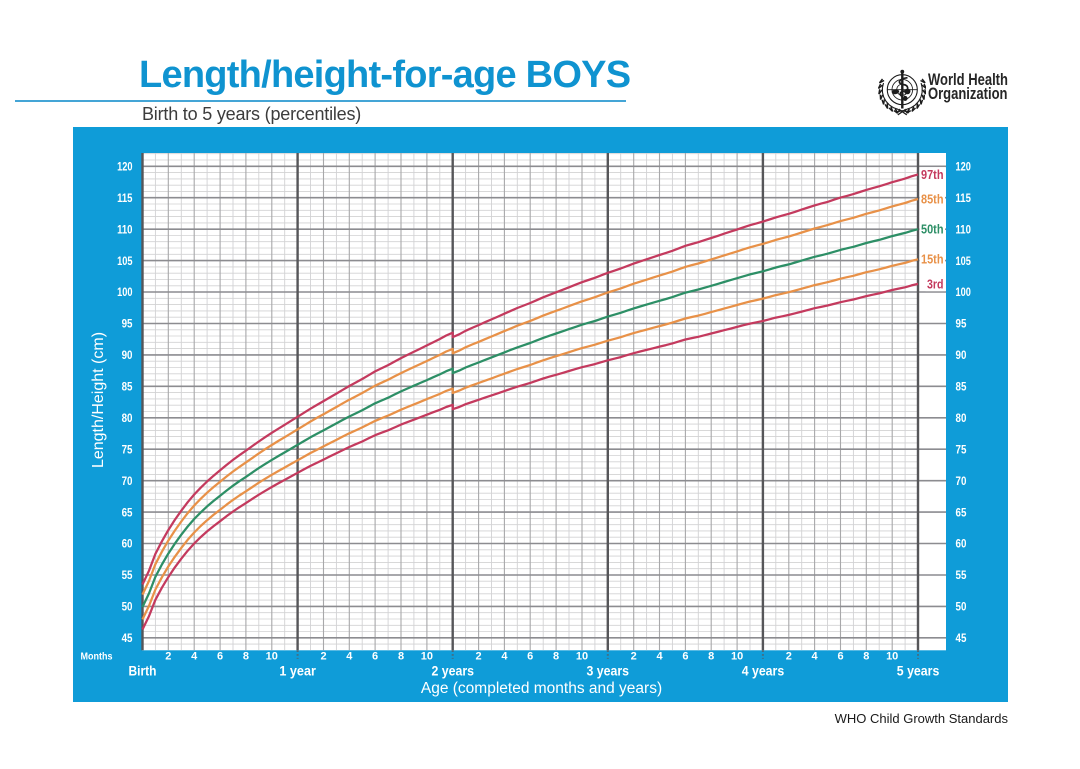 Image resolution: width=1080 pixels, height=769 pixels. What do you see at coordinates (98, 400) in the screenshot?
I see `svg-text: Length/Height (cm)` at bounding box center [98, 400].